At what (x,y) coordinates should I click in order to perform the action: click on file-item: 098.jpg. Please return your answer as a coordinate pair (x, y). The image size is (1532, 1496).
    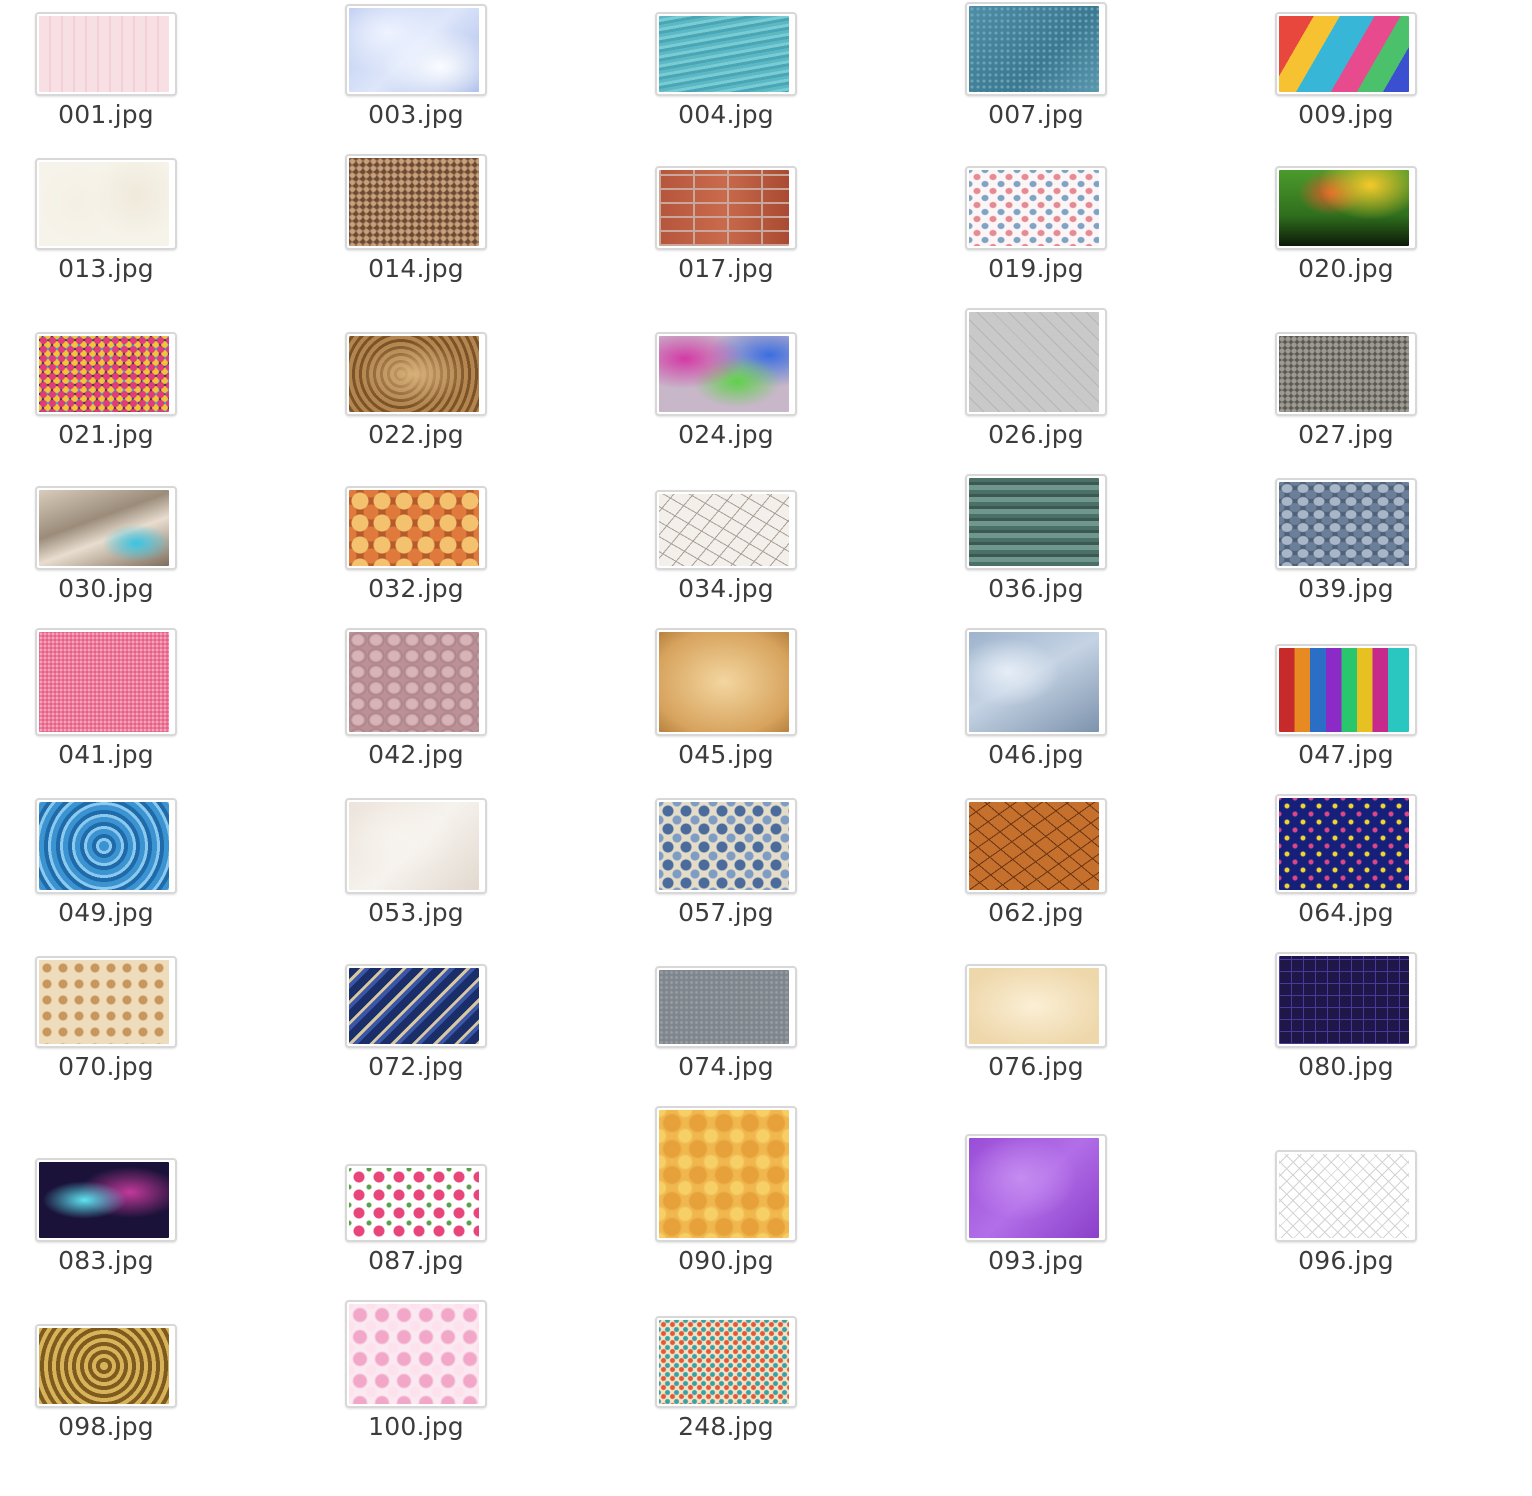
    Looking at the image, I should click on (108, 1382).